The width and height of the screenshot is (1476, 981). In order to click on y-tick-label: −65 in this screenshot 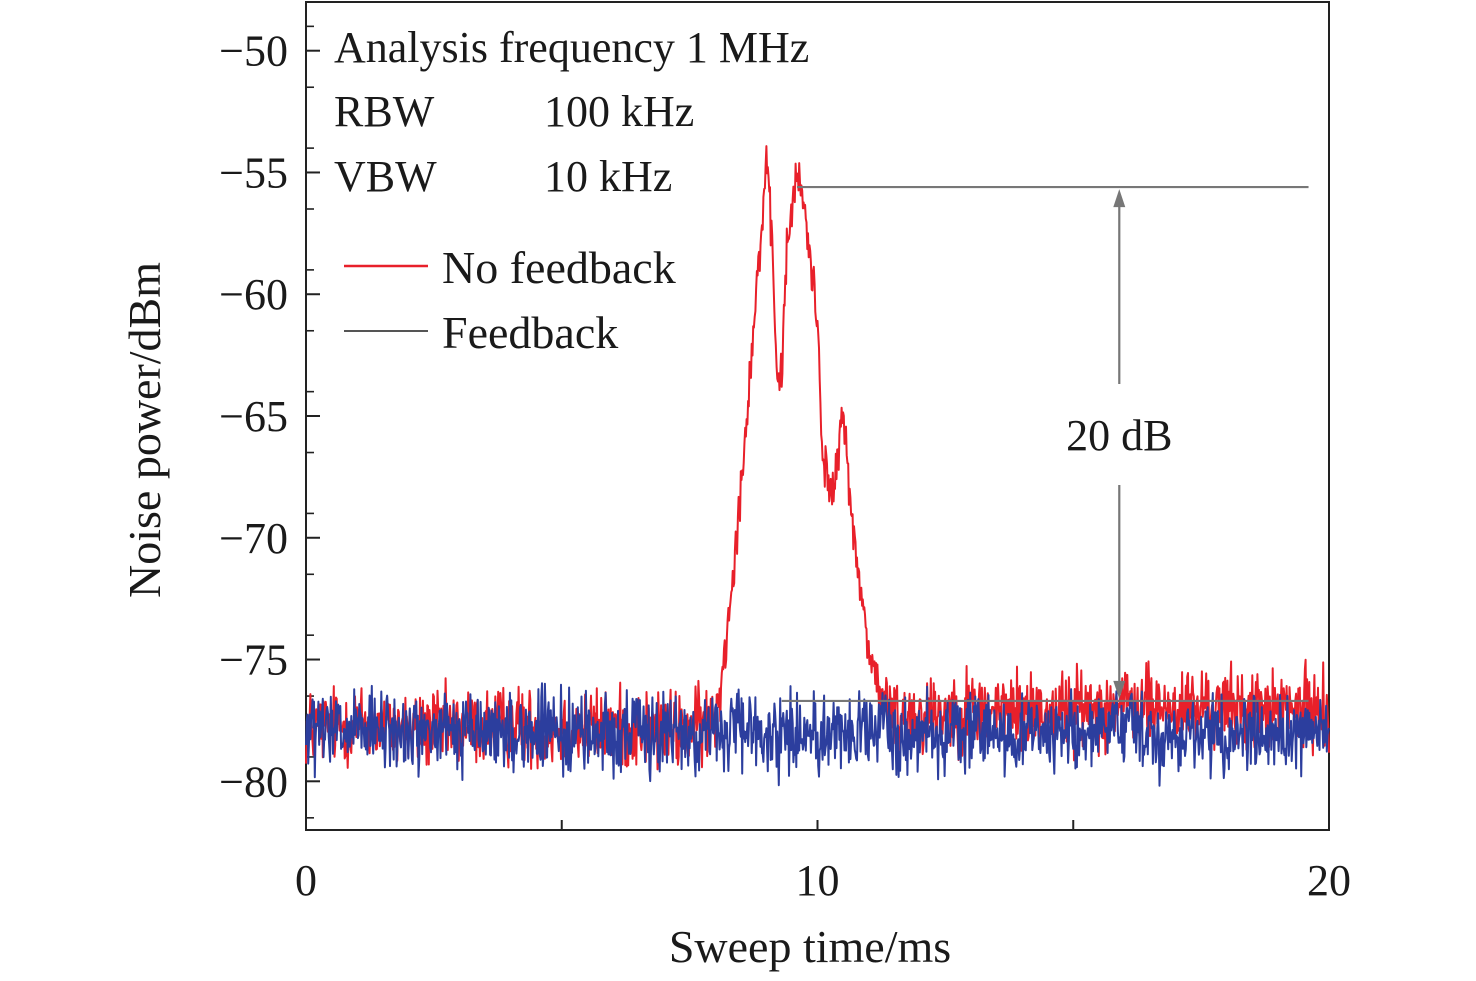, I will do `click(253, 416)`.